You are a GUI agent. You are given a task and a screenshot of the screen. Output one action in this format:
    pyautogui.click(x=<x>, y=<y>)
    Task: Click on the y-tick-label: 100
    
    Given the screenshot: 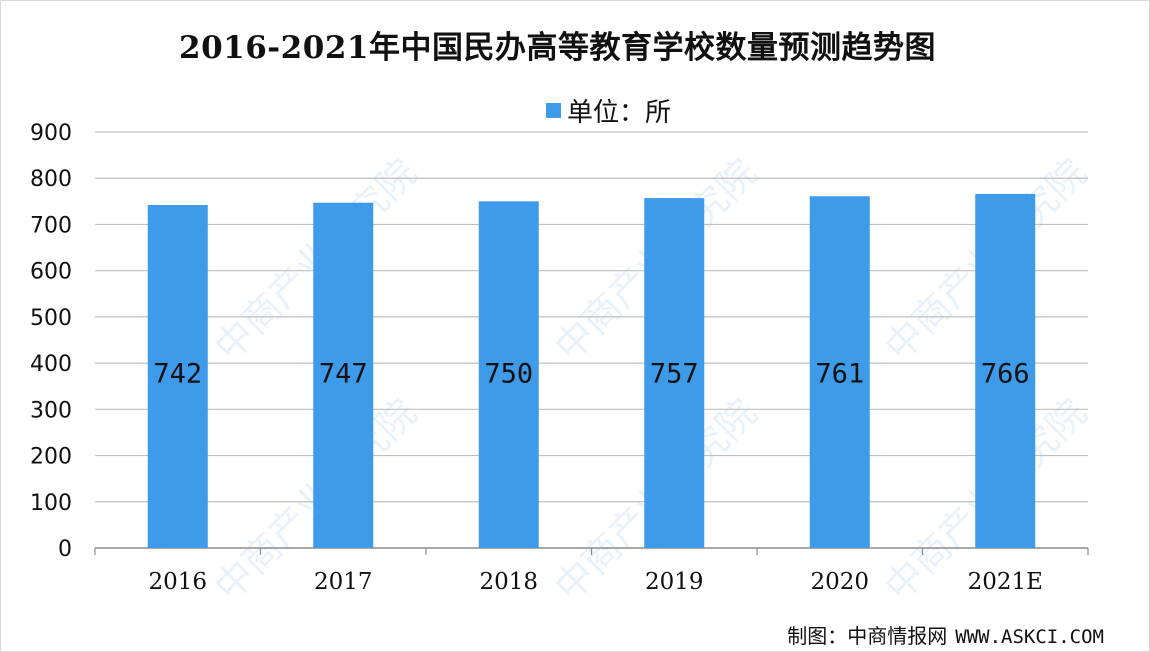 What is the action you would take?
    pyautogui.click(x=51, y=503)
    